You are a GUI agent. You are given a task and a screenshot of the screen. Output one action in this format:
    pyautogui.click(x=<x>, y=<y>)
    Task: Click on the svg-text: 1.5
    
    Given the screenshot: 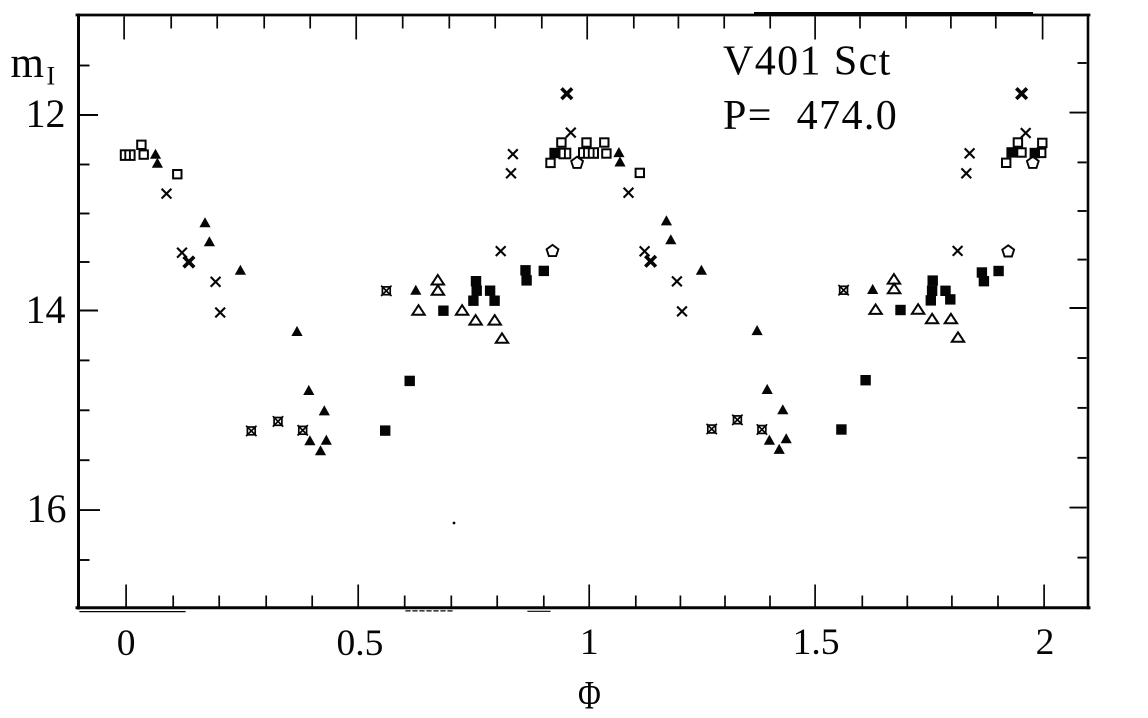 What is the action you would take?
    pyautogui.click(x=816, y=642)
    